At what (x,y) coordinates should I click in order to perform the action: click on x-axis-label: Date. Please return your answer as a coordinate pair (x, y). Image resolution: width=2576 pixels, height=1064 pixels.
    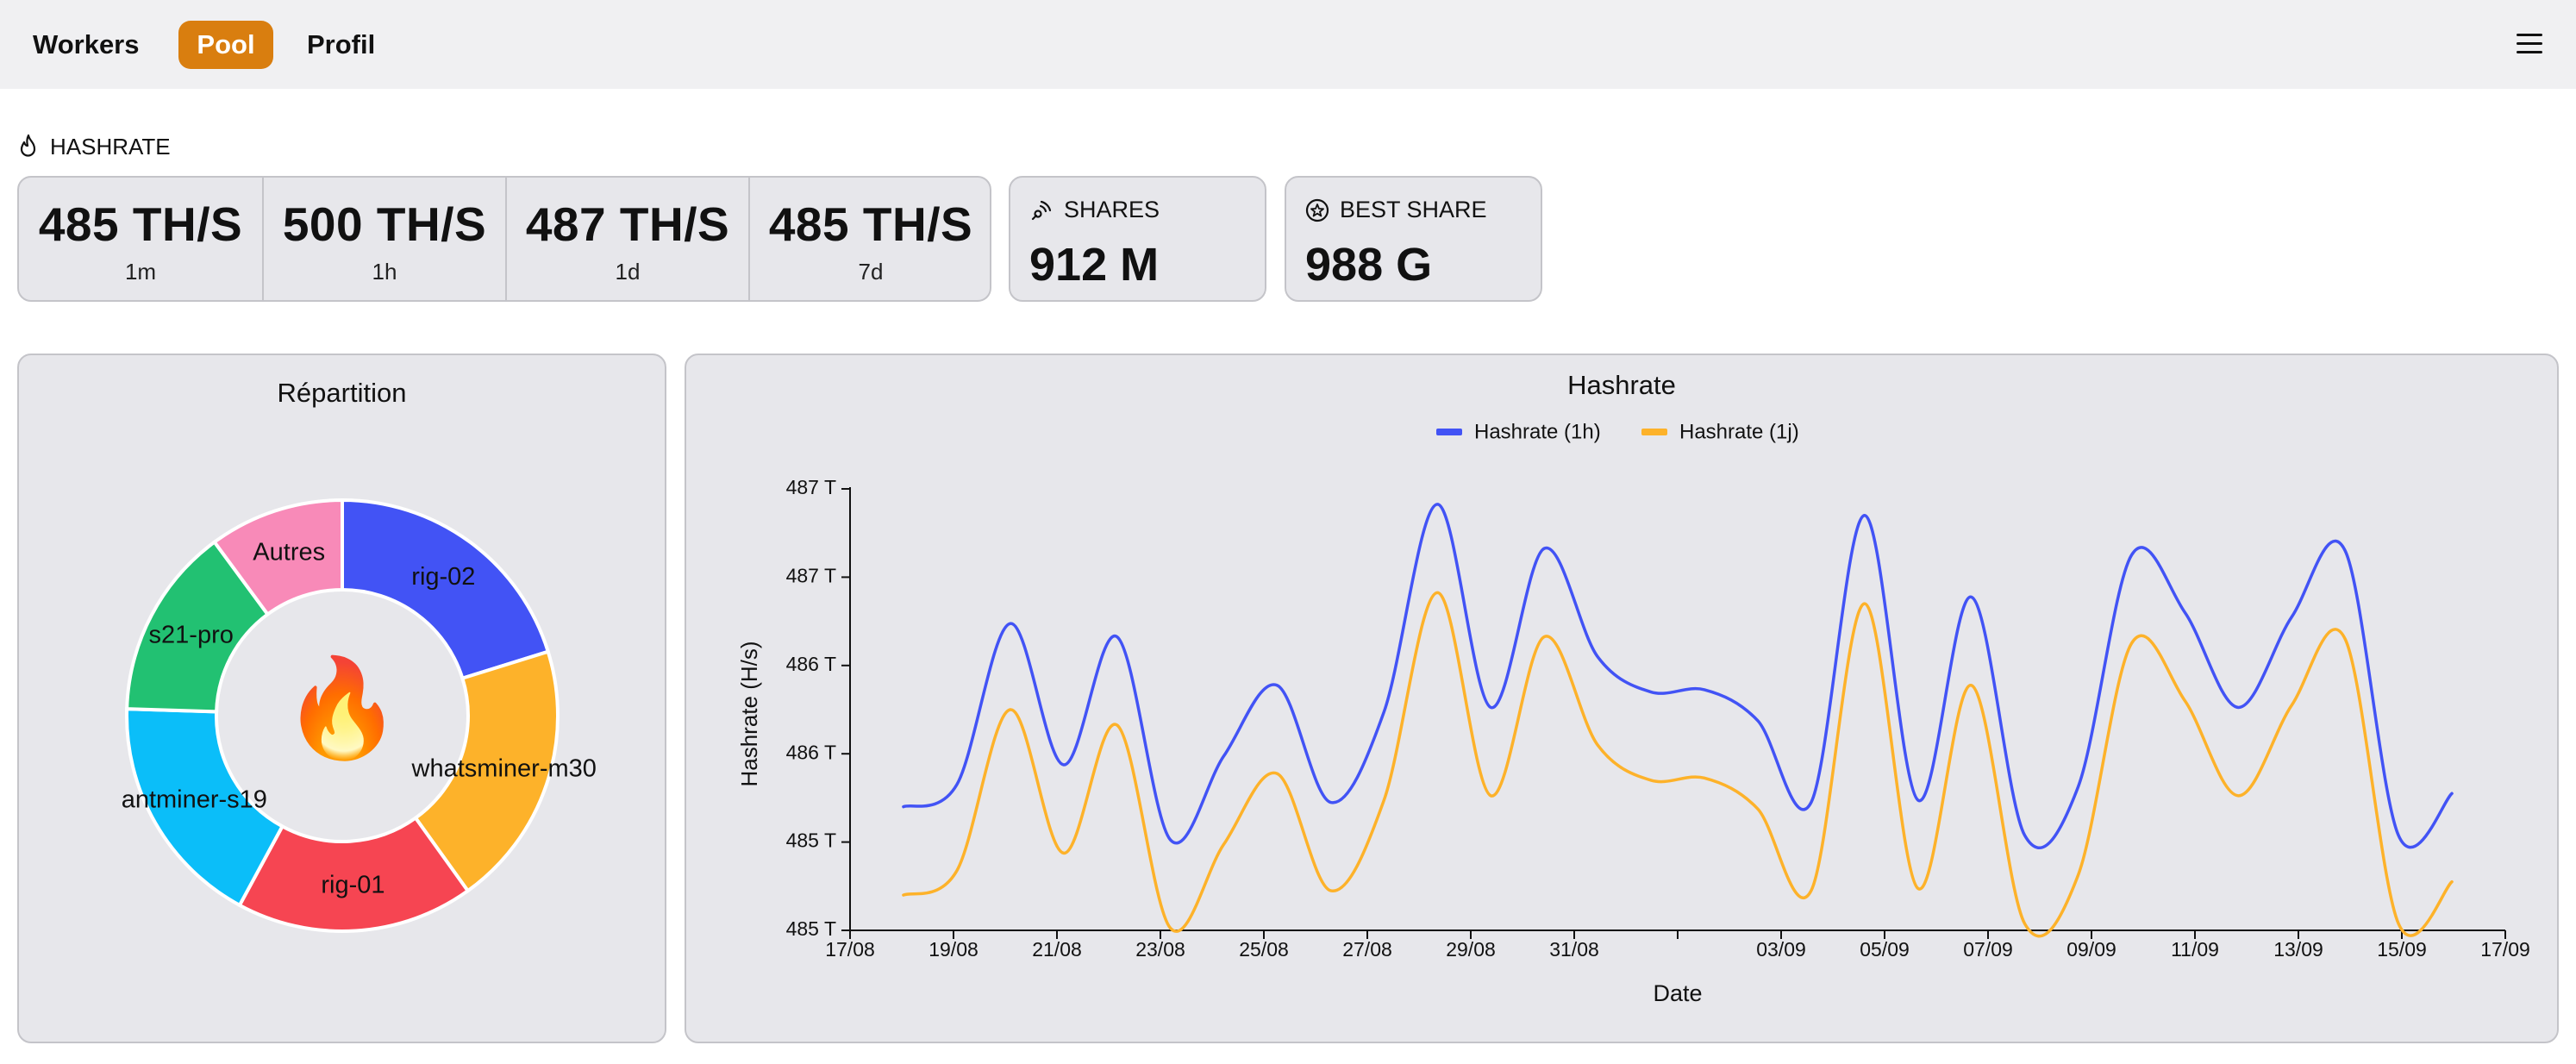
    Looking at the image, I should click on (1677, 993).